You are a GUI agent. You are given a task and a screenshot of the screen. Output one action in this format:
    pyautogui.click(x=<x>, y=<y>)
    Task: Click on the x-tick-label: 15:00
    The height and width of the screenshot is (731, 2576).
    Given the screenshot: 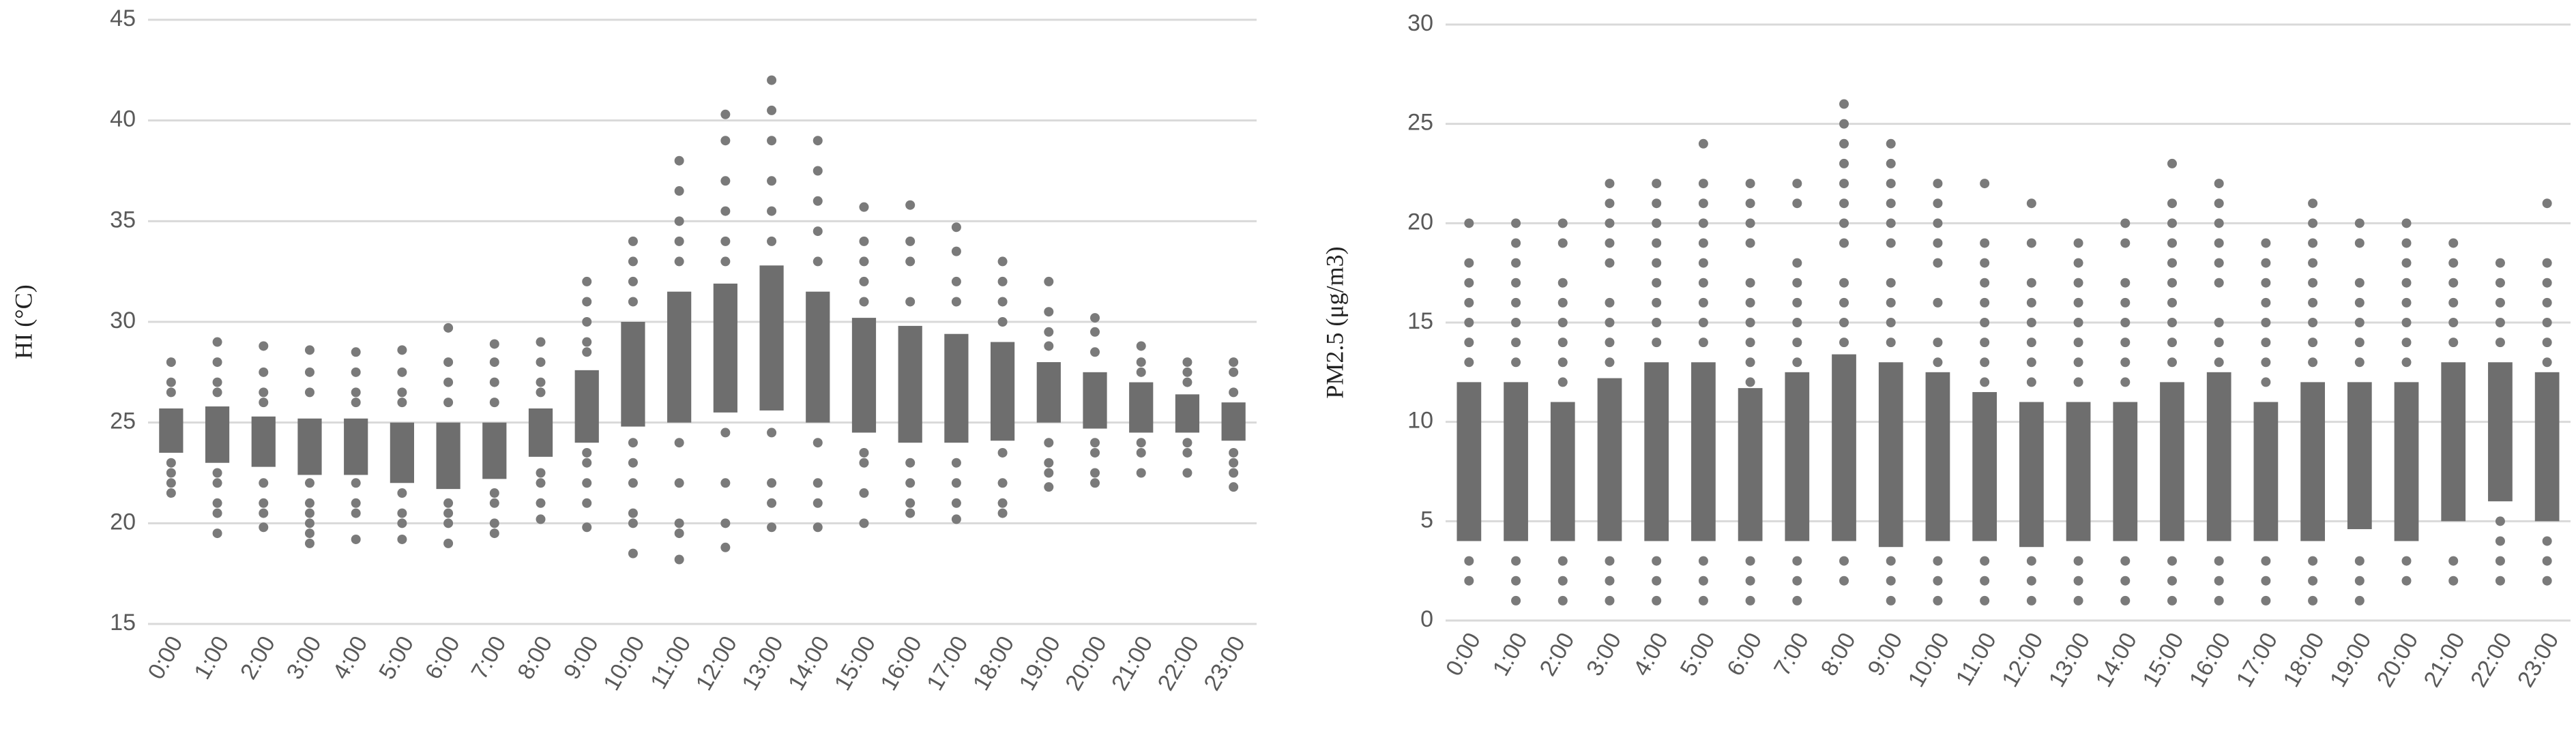 What is the action you would take?
    pyautogui.click(x=2163, y=659)
    